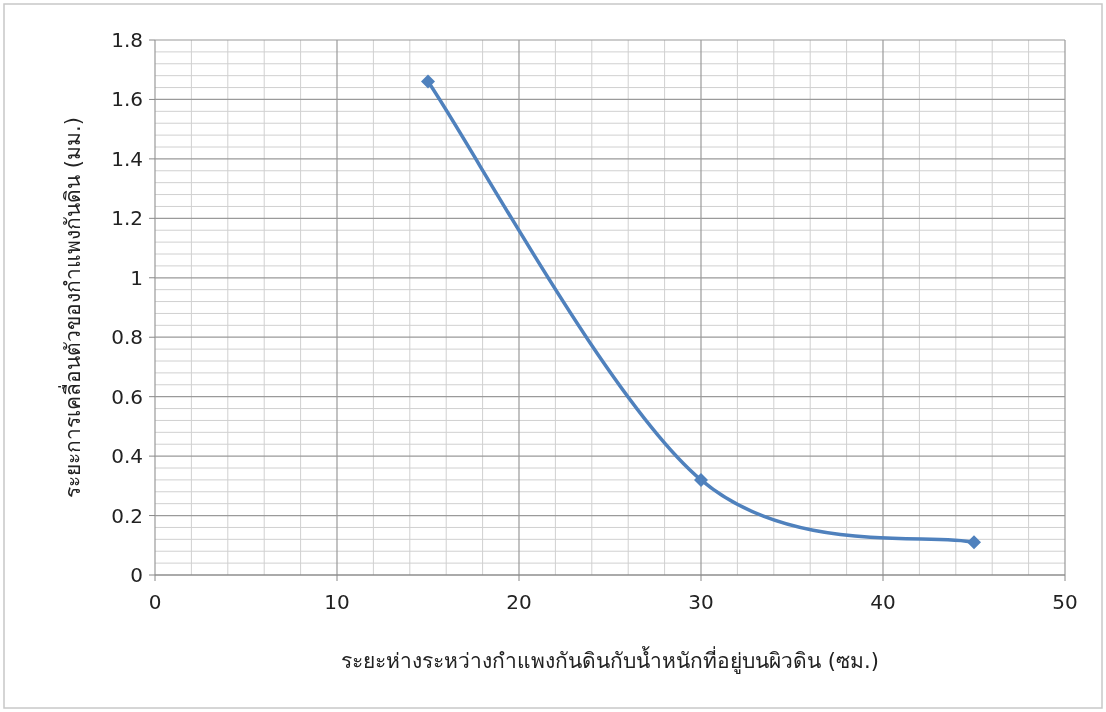 This screenshot has width=1106, height=712. What do you see at coordinates (1065, 602) in the screenshot?
I see `x-tick-label: 50` at bounding box center [1065, 602].